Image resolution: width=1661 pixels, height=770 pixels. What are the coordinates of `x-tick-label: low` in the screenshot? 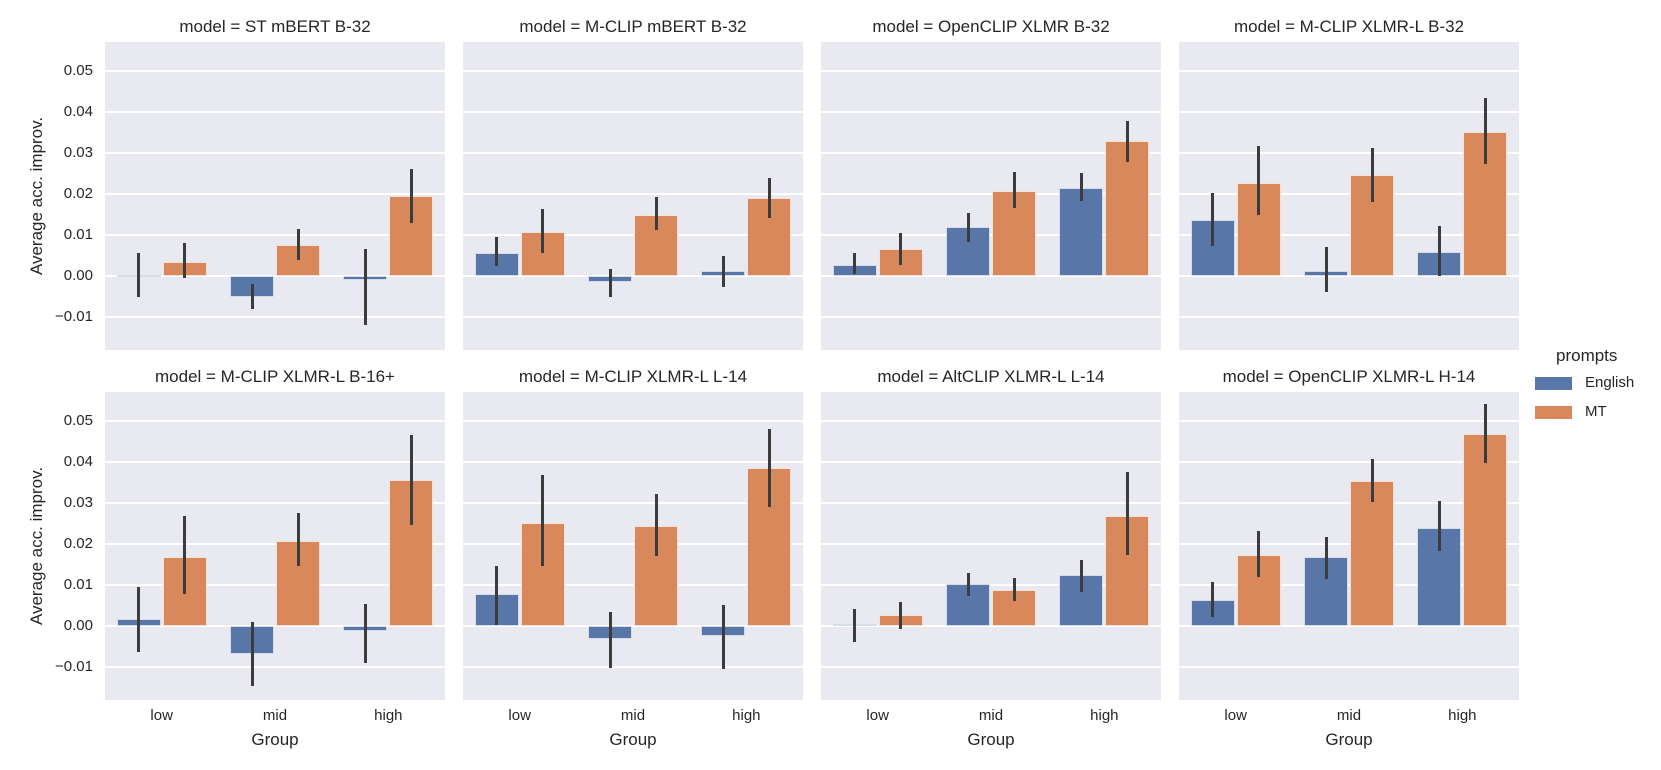 It's located at (877, 715).